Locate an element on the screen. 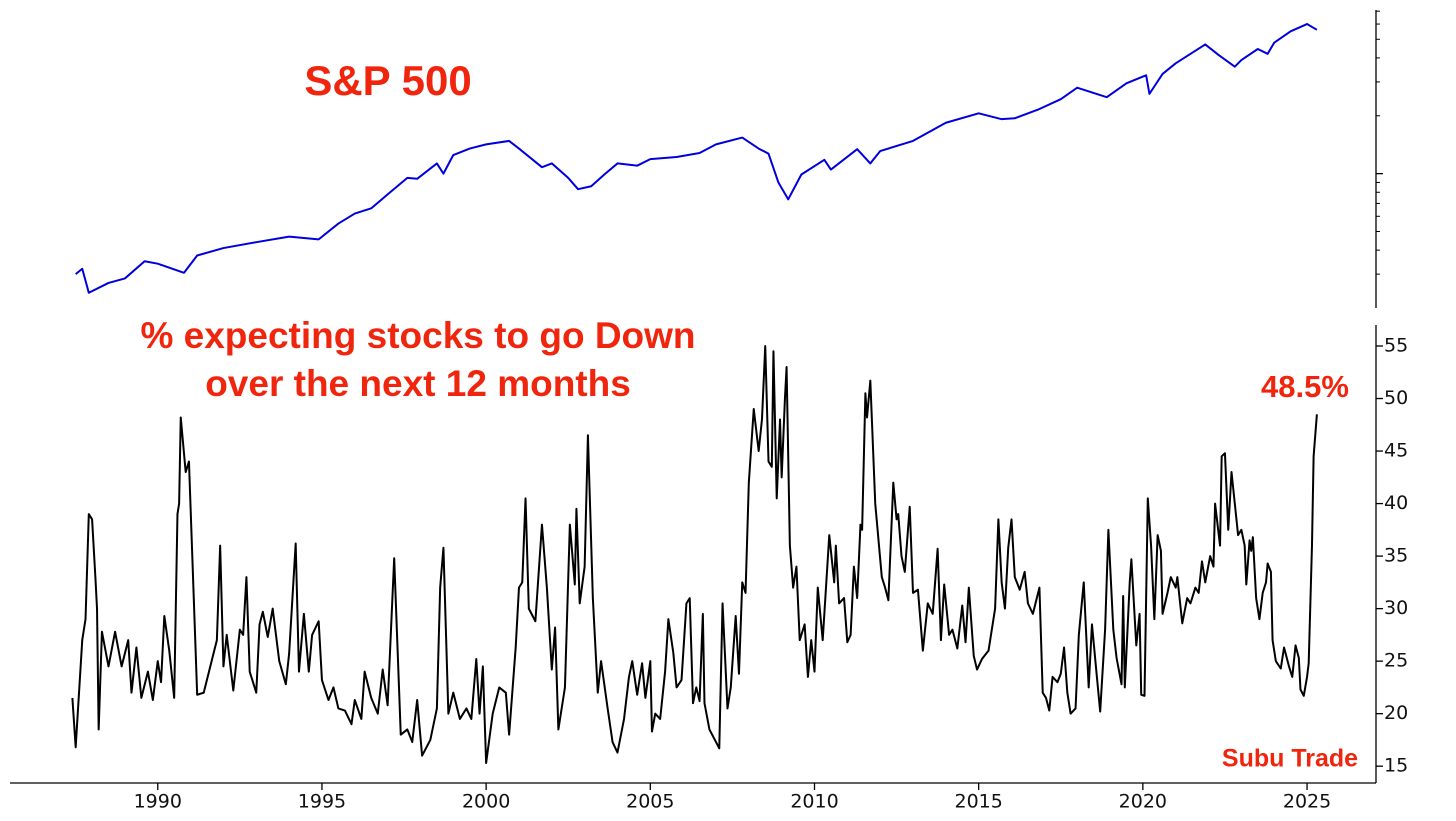  annotation: 48.5% is located at coordinates (1305, 386).